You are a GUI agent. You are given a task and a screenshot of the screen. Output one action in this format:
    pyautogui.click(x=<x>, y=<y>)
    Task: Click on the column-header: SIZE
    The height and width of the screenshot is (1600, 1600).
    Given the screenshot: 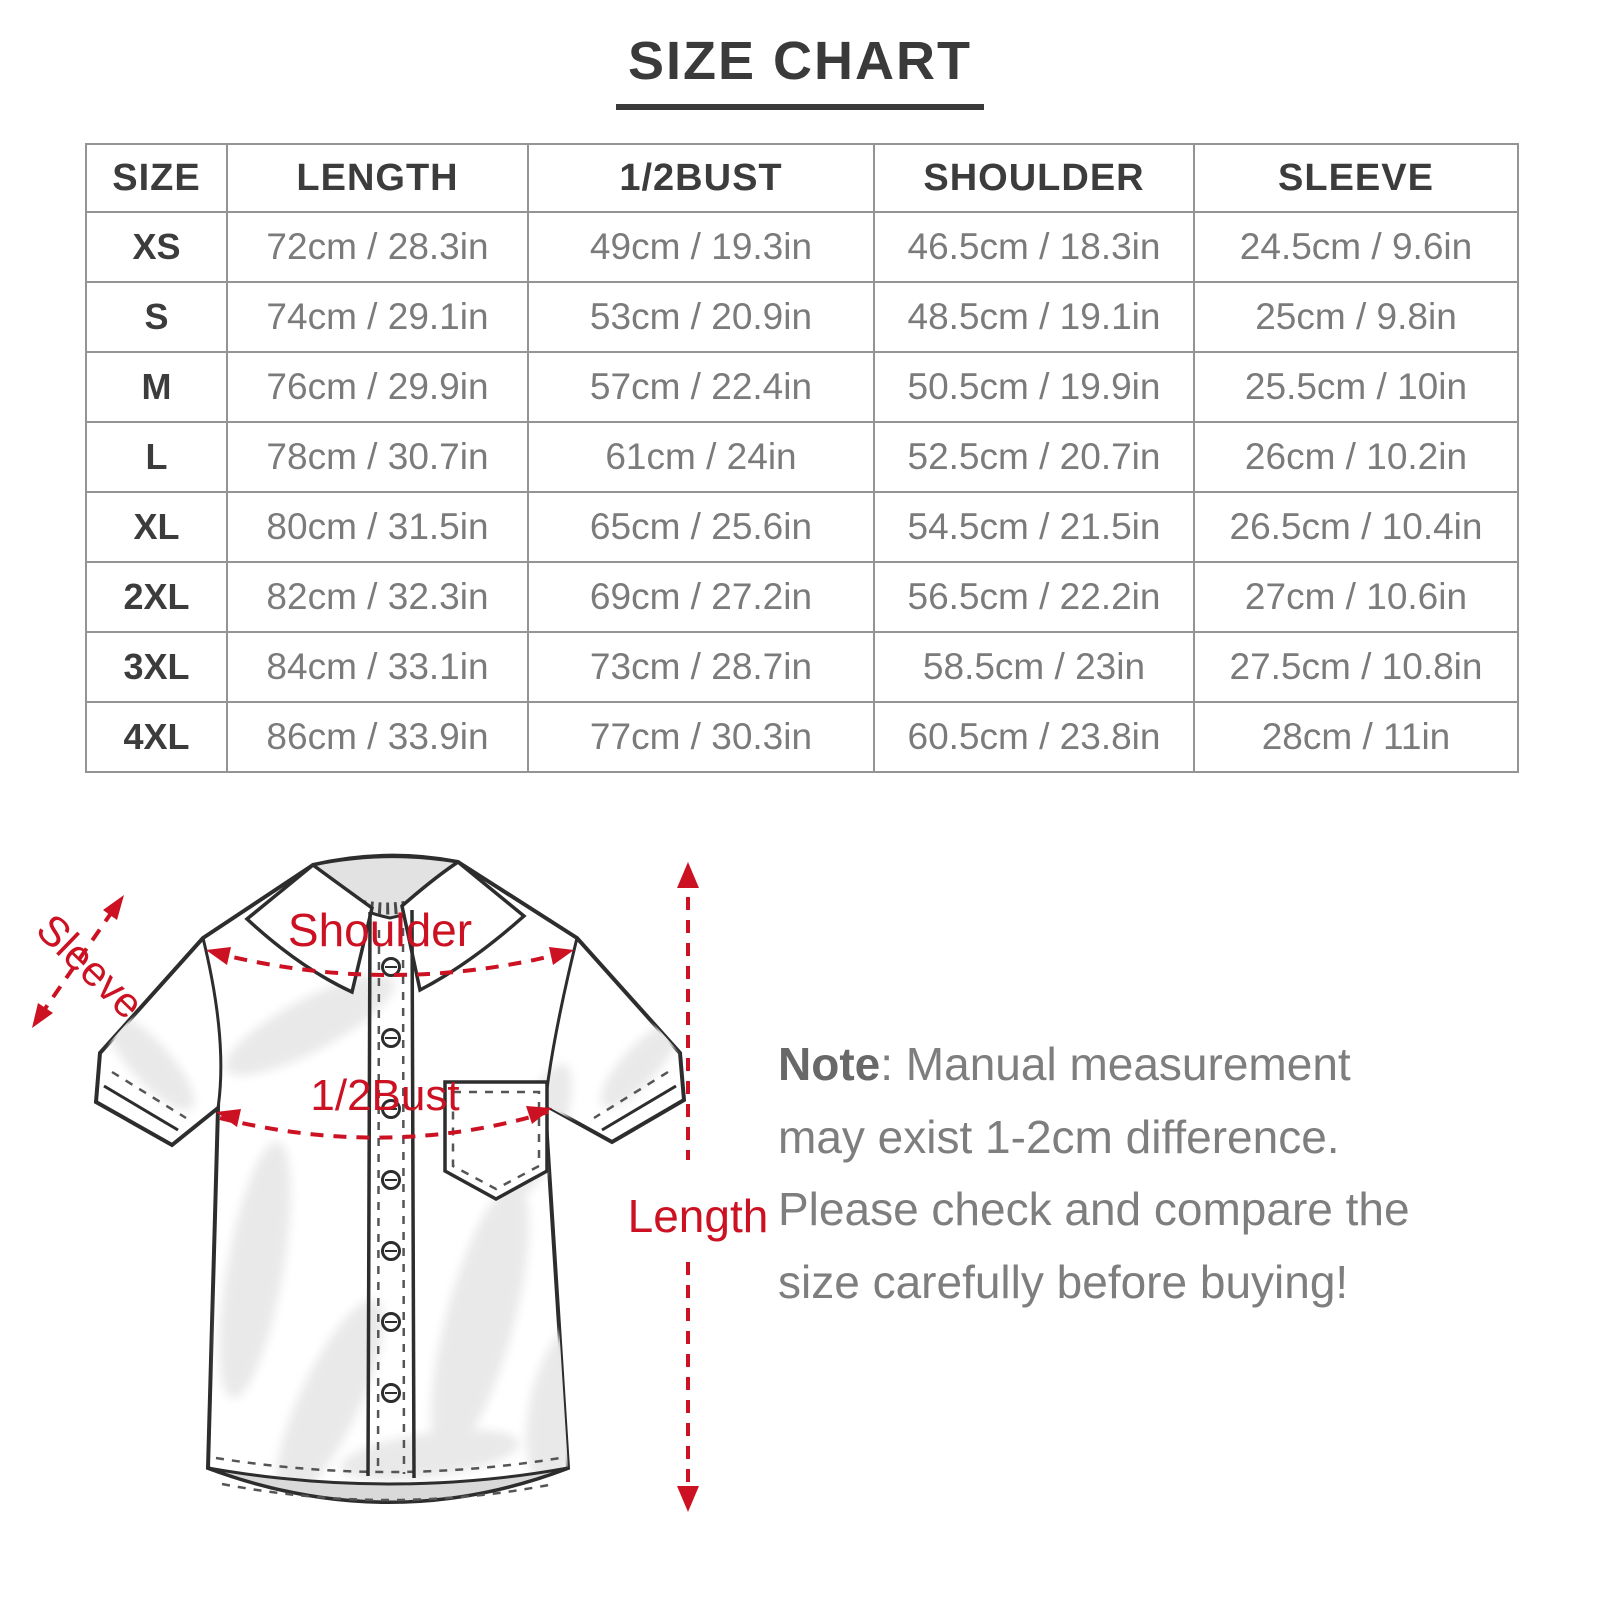 What is the action you would take?
    pyautogui.click(x=156, y=178)
    